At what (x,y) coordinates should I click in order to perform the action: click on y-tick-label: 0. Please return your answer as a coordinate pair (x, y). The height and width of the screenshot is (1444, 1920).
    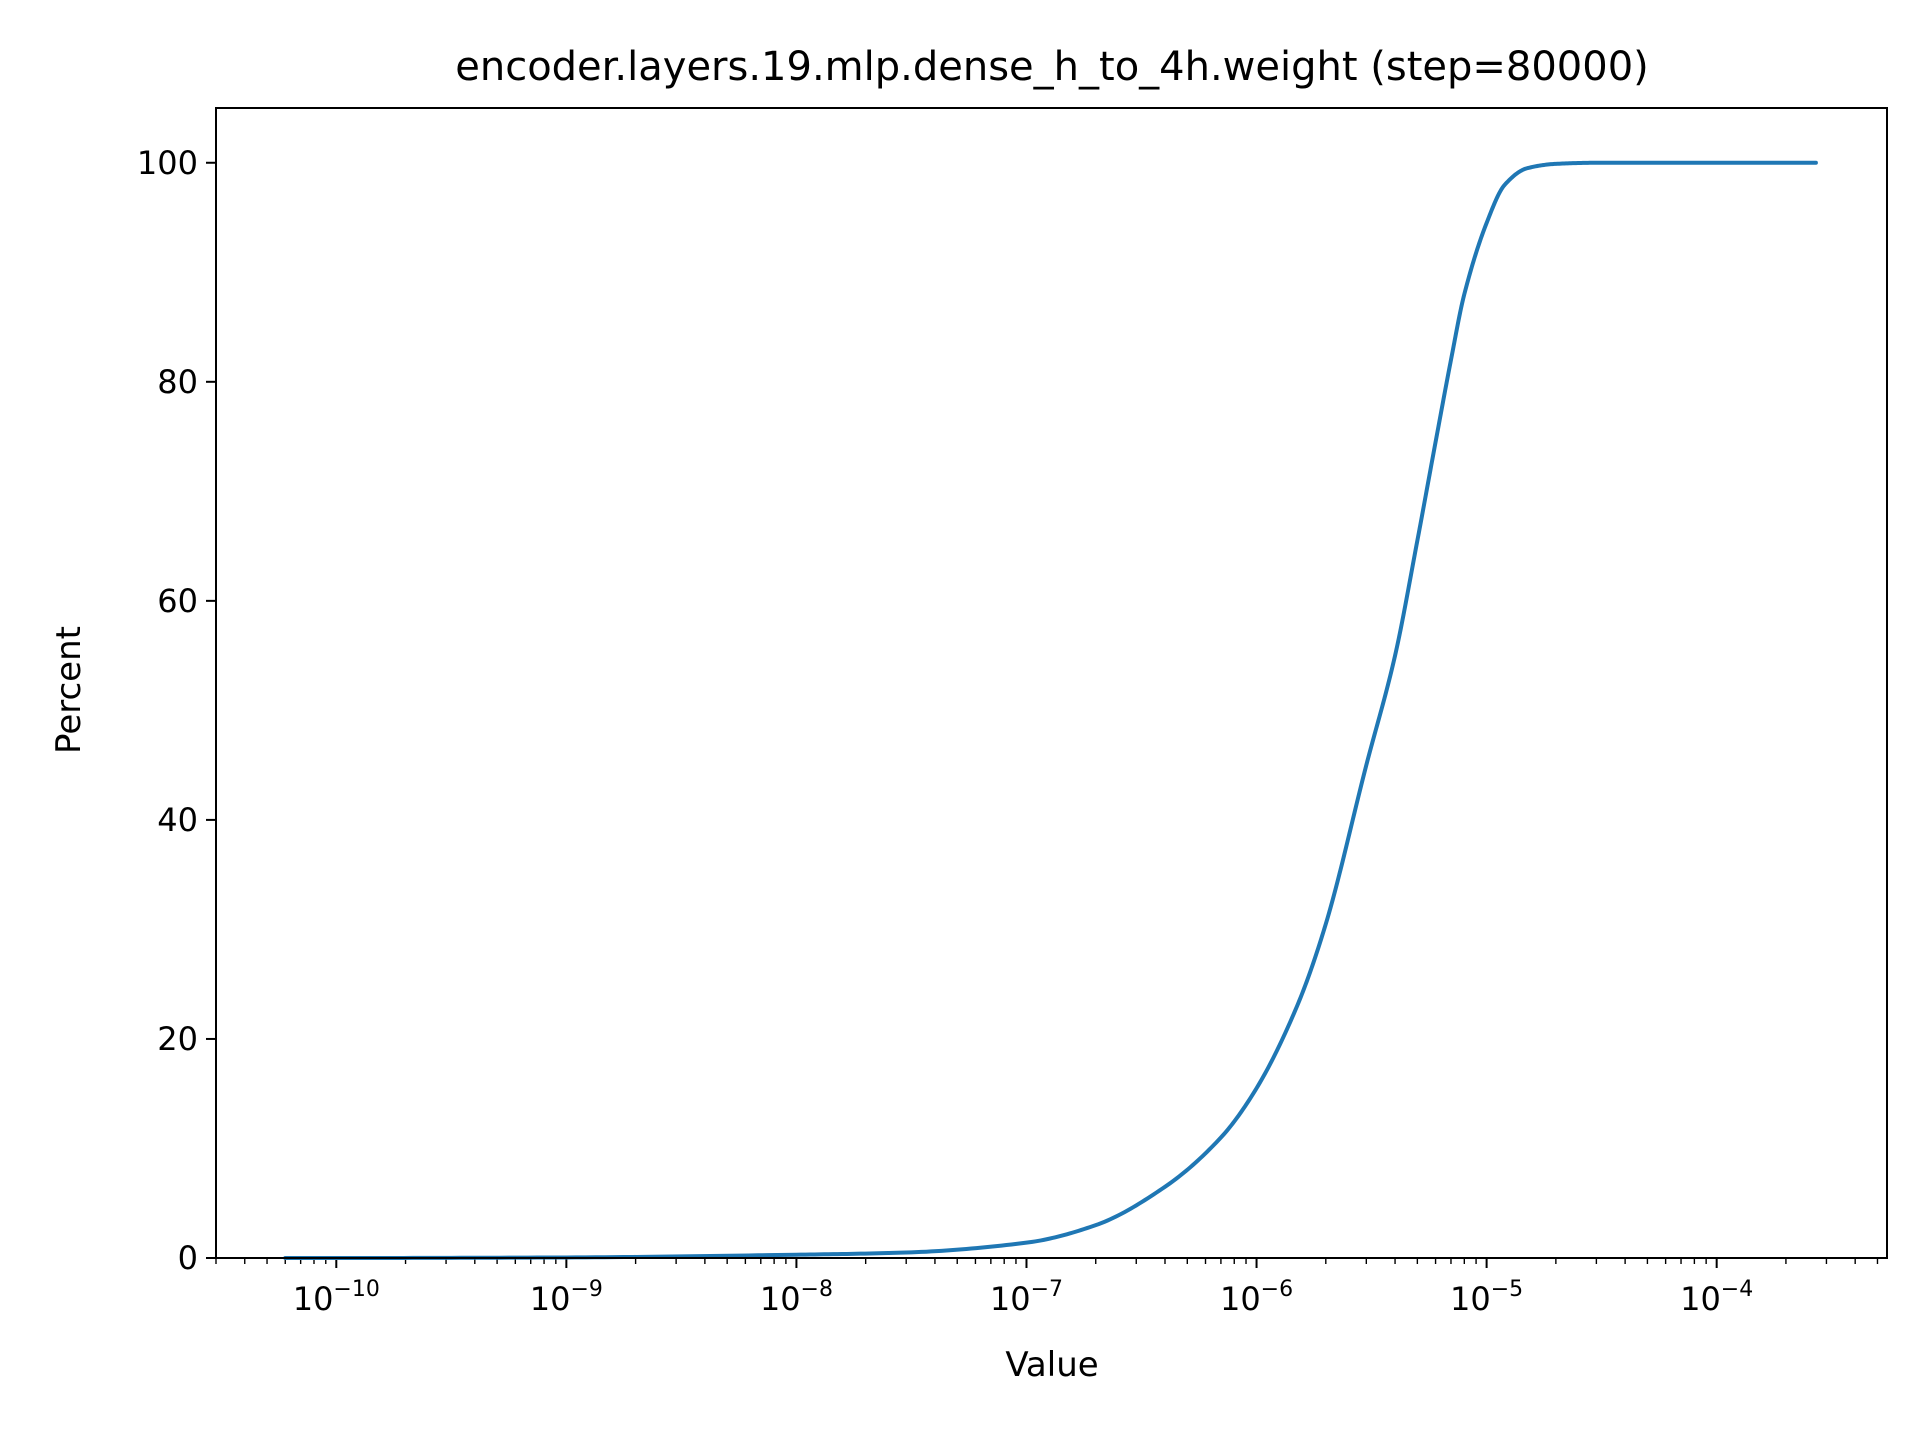
    Looking at the image, I should click on (188, 1258).